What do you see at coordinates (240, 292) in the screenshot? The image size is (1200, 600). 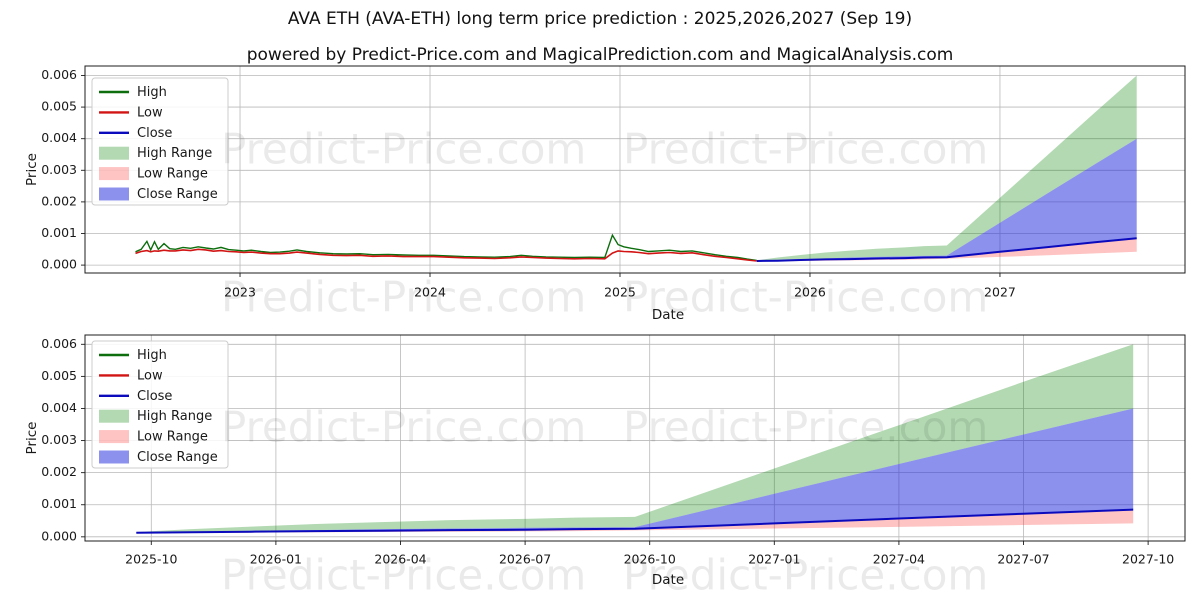 I see `x-tick-label: 2023` at bounding box center [240, 292].